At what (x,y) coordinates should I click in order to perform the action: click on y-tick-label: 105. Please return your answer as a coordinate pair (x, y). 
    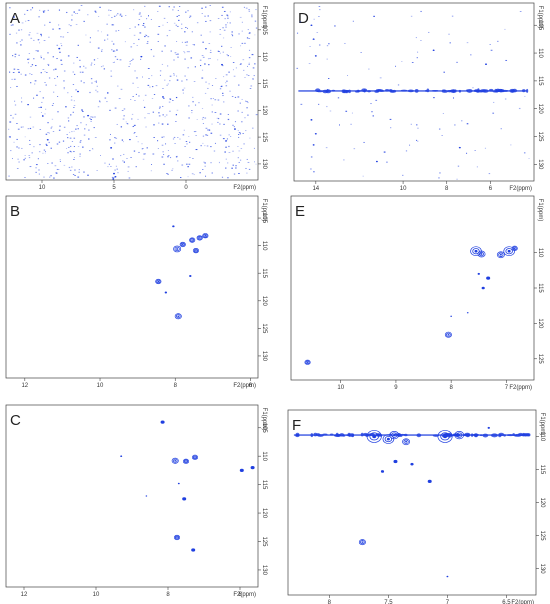
    Looking at the image, I should click on (264, 428).